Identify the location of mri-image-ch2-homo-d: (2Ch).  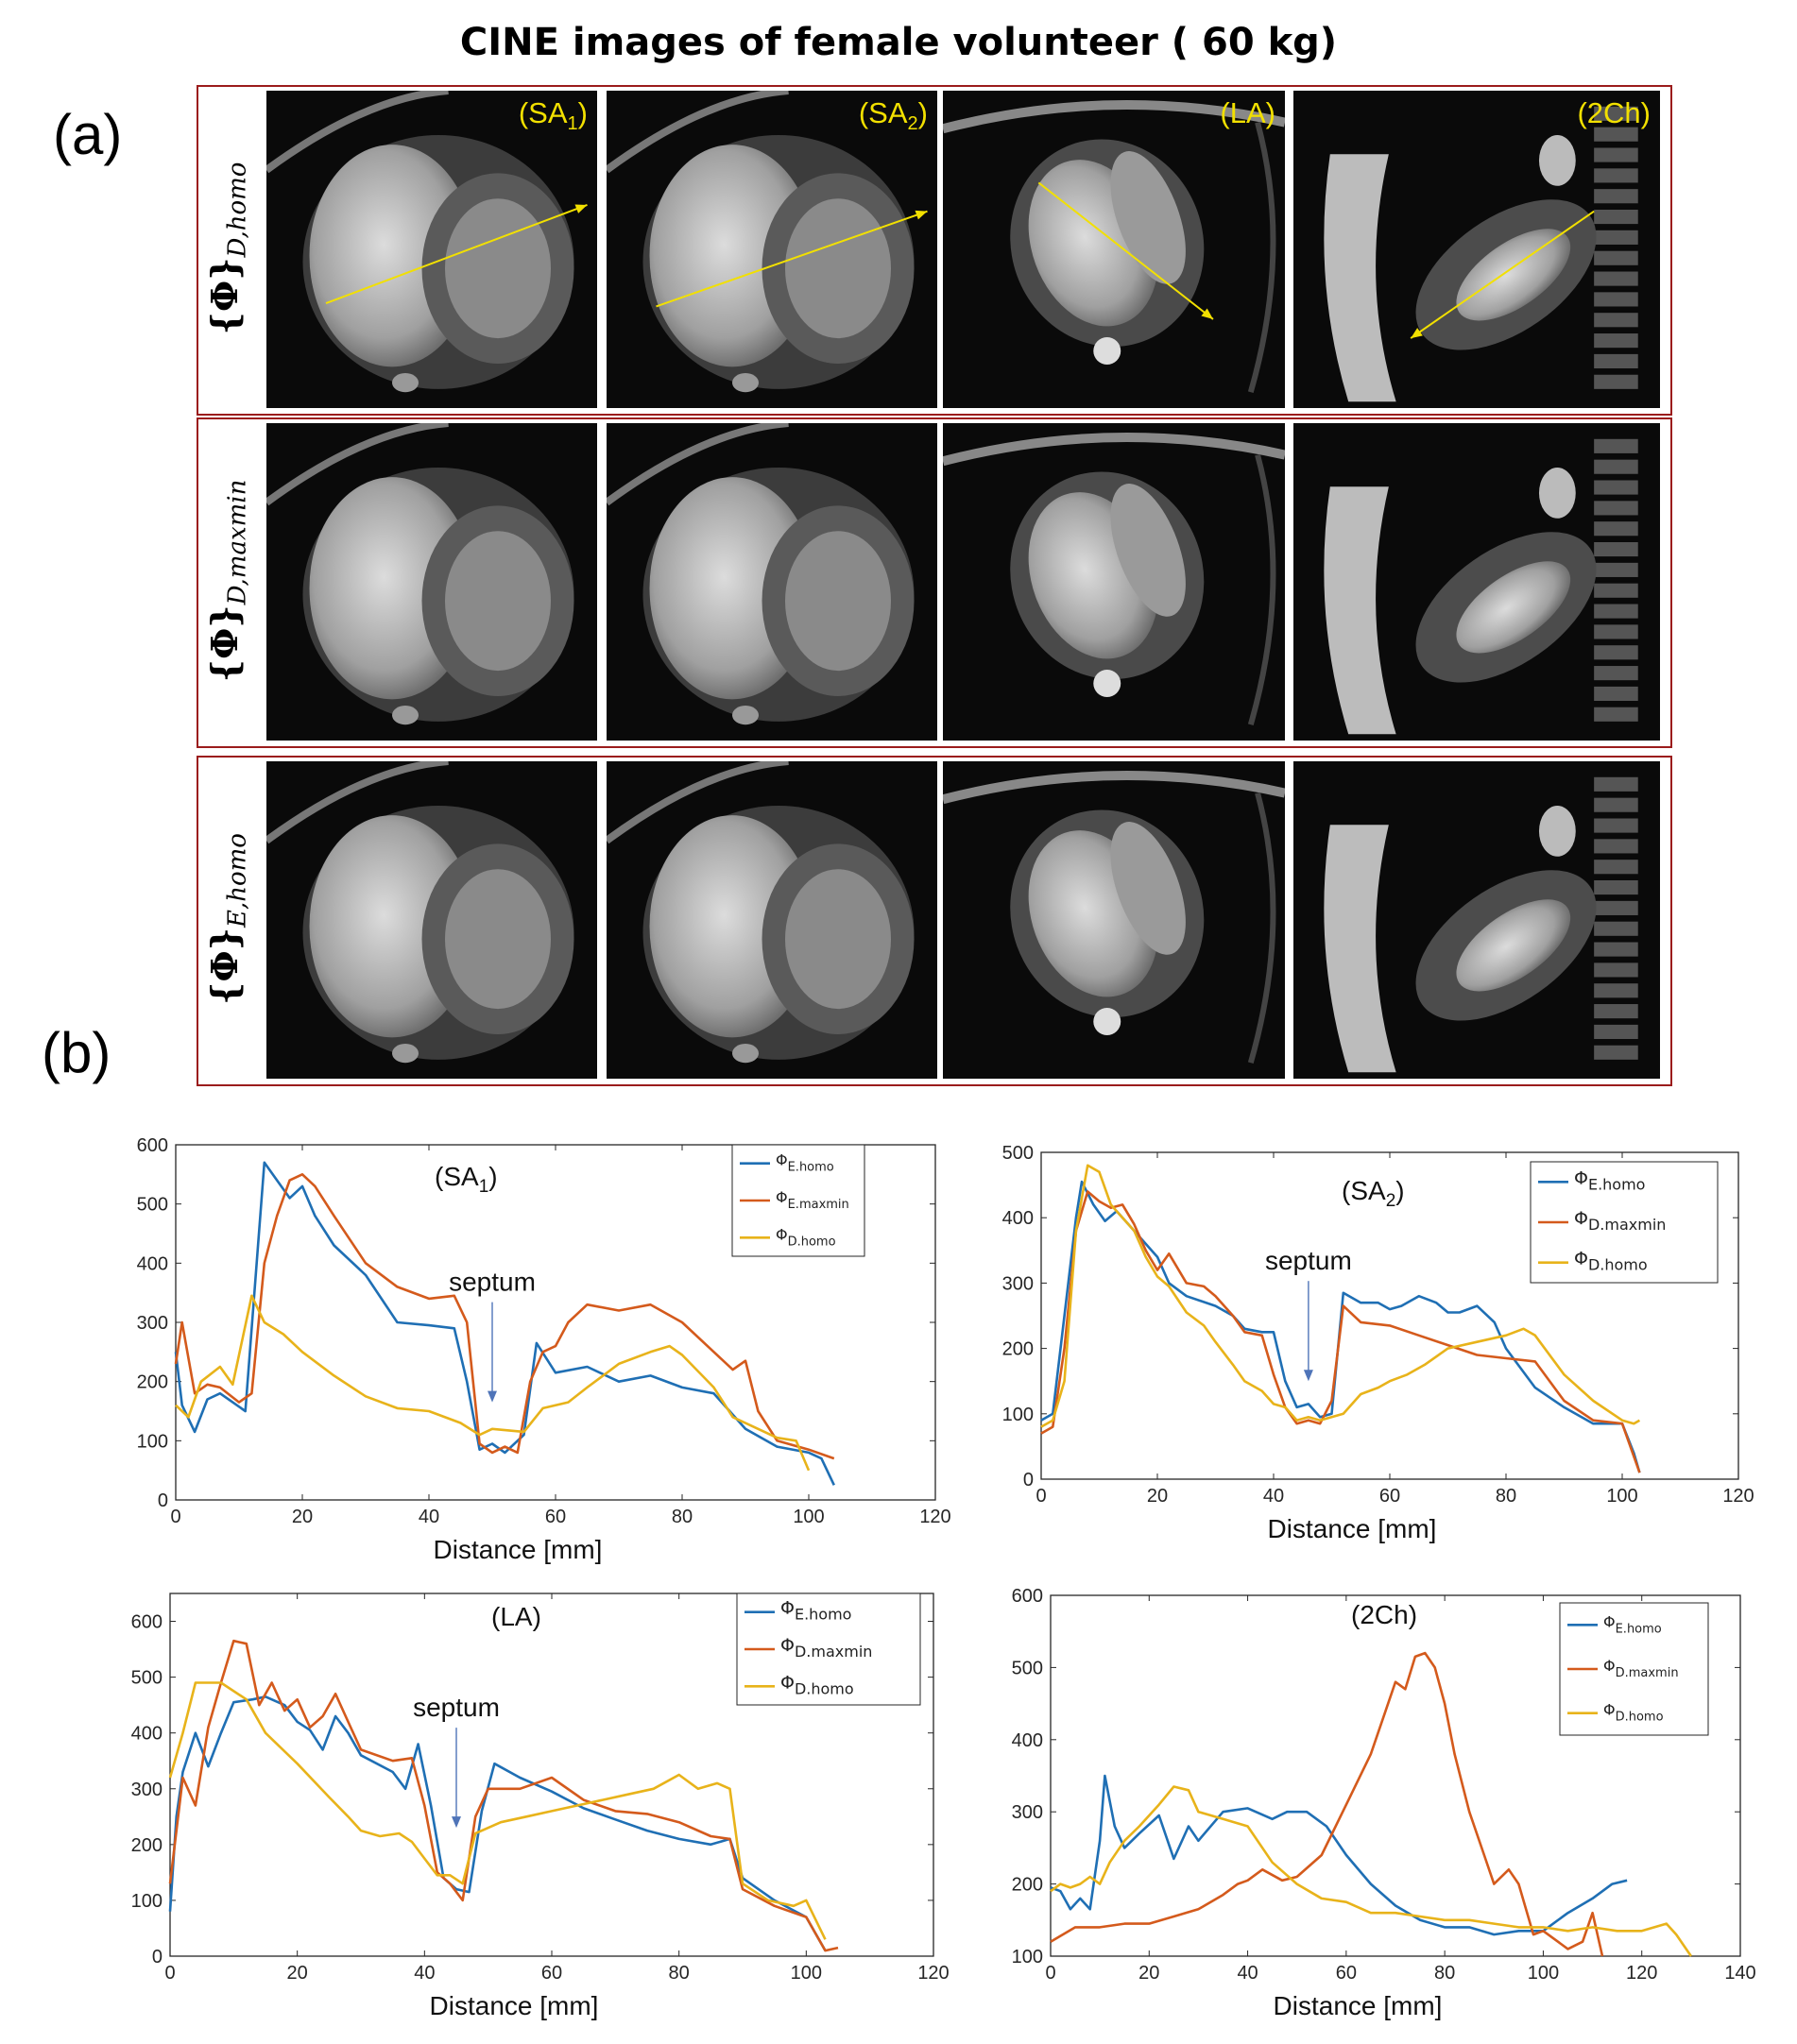
(1476, 249).